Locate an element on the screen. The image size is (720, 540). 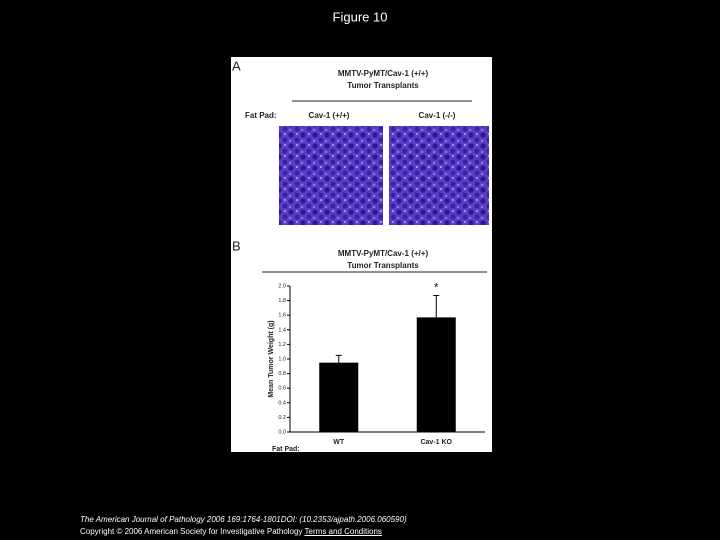
y-axis-label: Mean Tumor Weight (g) is located at coordinates (271, 358).